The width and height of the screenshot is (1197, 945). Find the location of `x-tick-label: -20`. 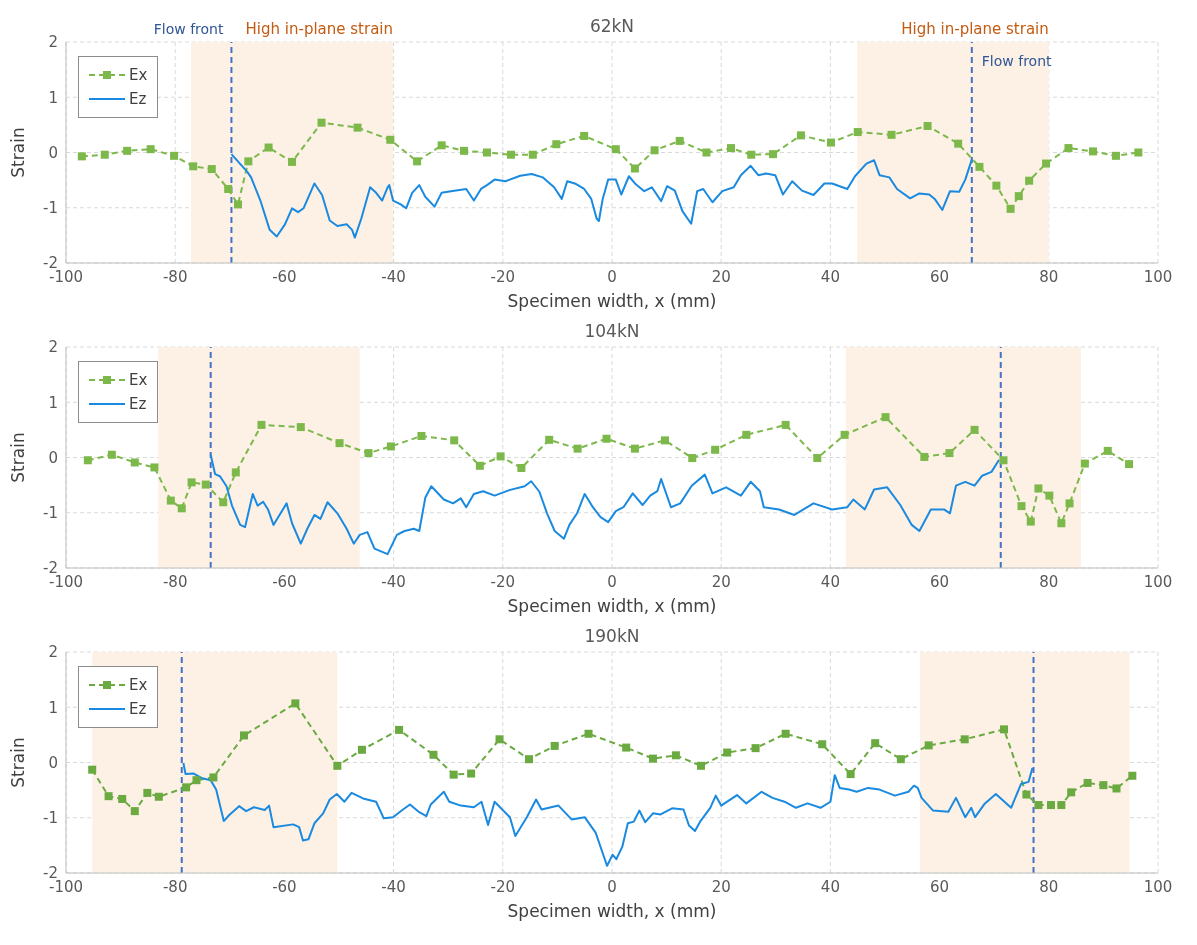

x-tick-label: -20 is located at coordinates (503, 581).